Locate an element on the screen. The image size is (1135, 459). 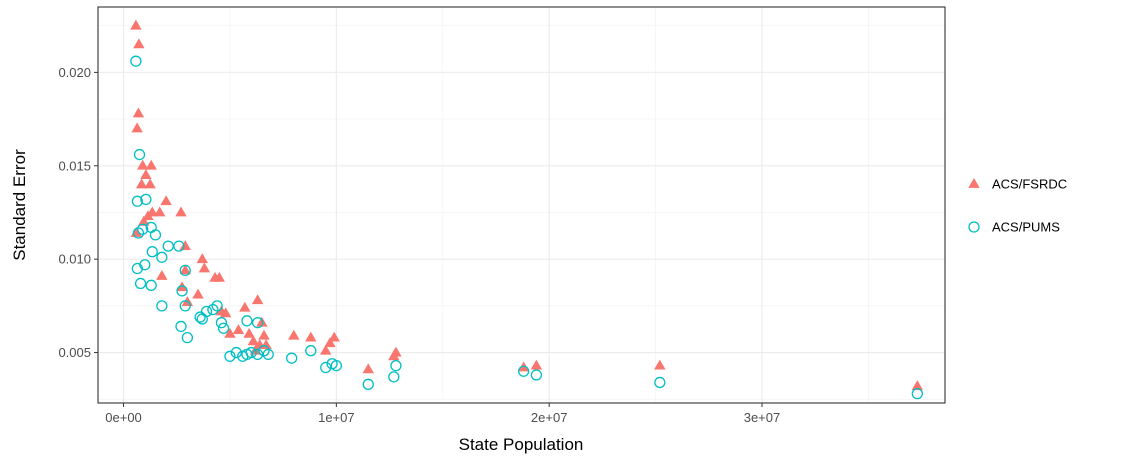
y-tick-label: 0.020 is located at coordinates (74, 72).